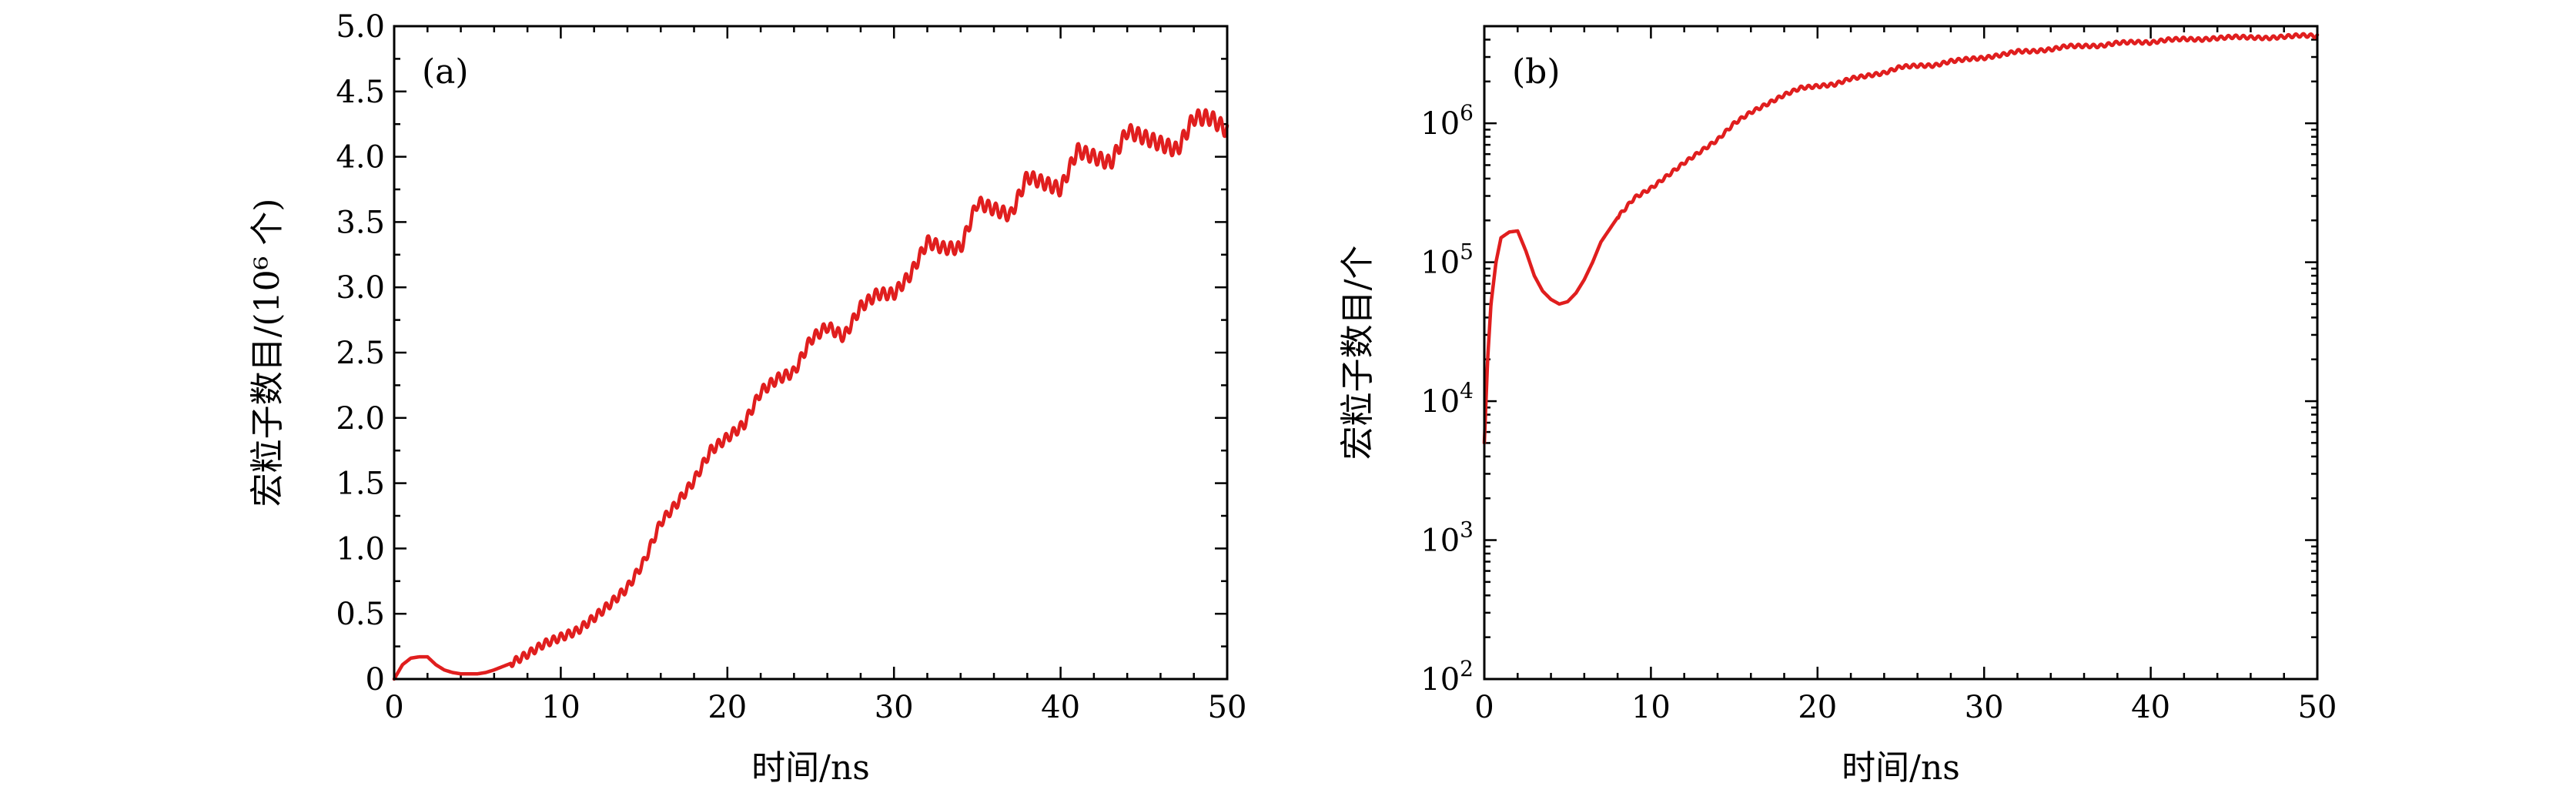  I want to click on chart-b-y-tick-label: 10⁵, so click(1447, 260).